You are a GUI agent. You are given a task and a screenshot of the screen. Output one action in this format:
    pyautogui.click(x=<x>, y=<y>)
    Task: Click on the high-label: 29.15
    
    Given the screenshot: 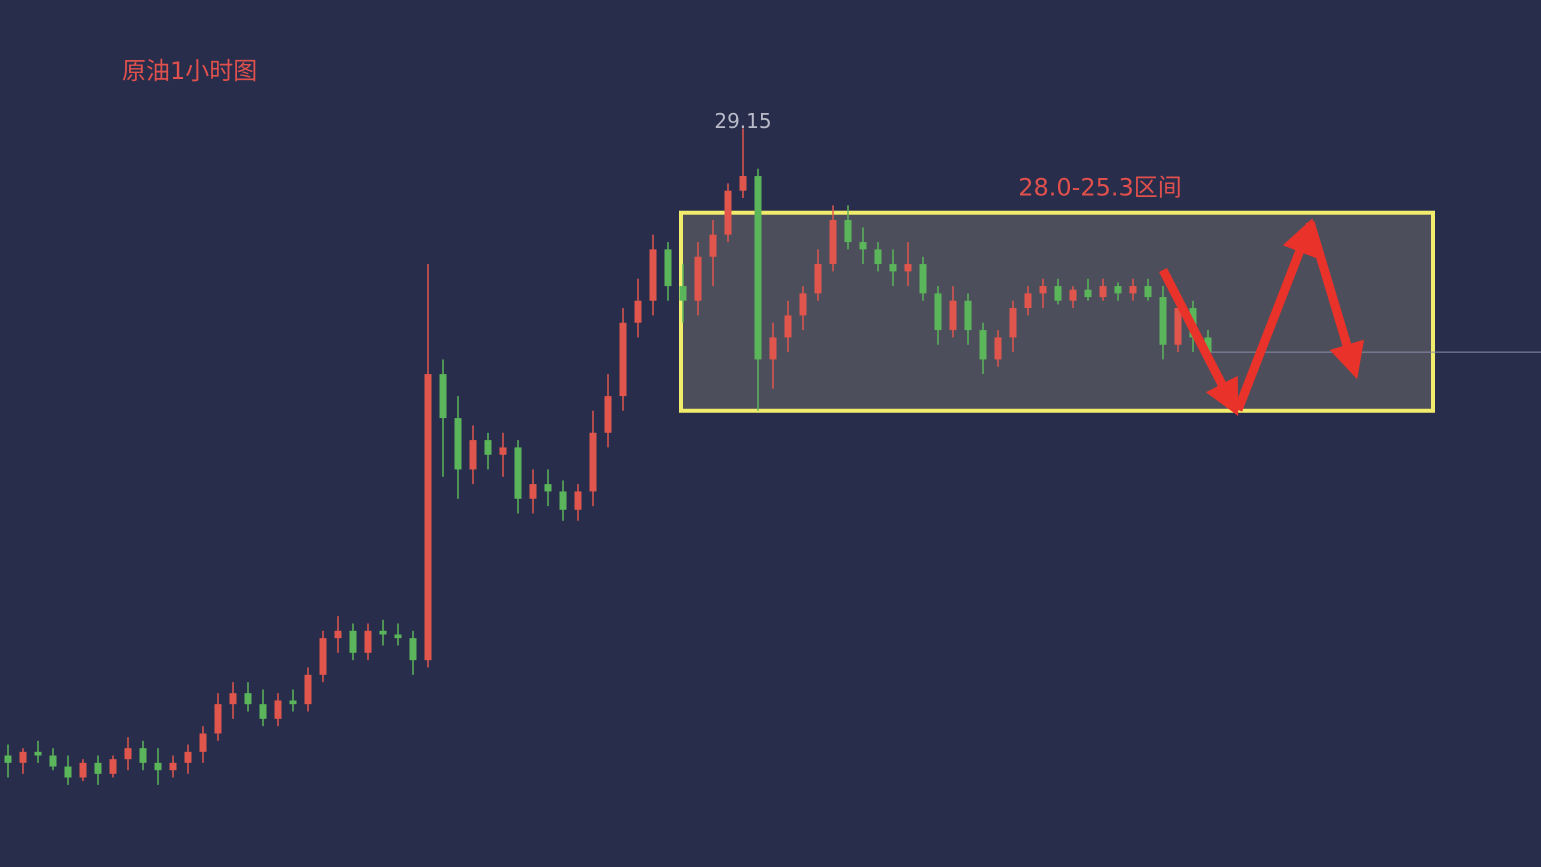 What is the action you would take?
    pyautogui.click(x=742, y=121)
    